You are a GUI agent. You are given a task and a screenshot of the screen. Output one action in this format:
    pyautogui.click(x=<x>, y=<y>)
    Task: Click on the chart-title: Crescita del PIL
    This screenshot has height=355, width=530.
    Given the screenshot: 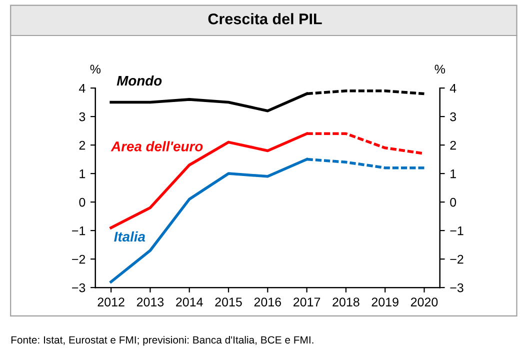 What is the action you would take?
    pyautogui.click(x=265, y=18)
    